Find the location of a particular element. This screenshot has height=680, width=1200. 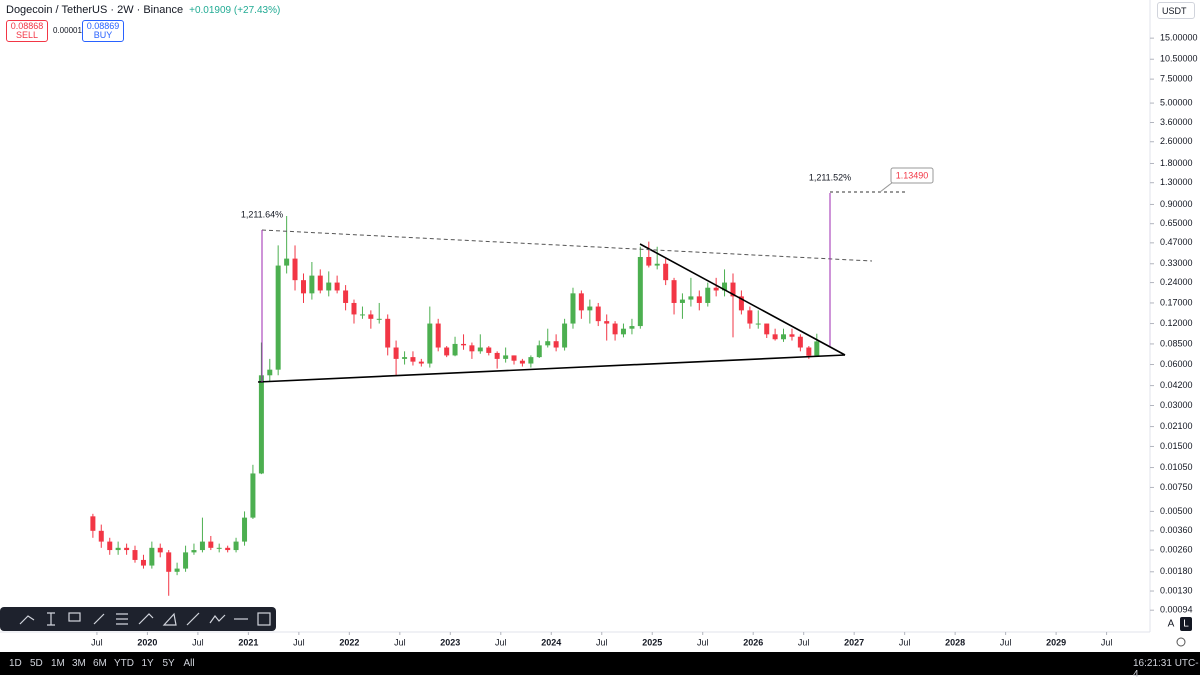

scale-button-bg is located at coordinates (1186, 624).